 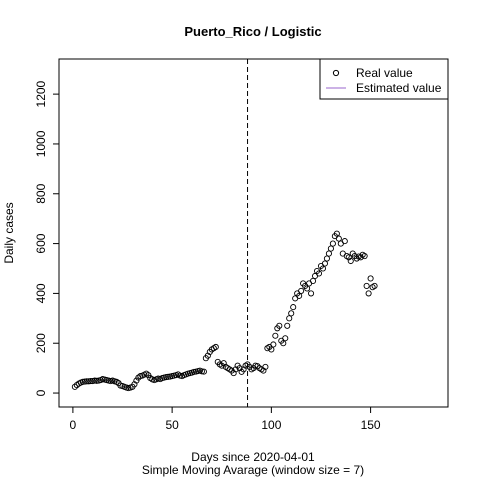 I want to click on y-tick-label: 200, so click(x=41, y=343).